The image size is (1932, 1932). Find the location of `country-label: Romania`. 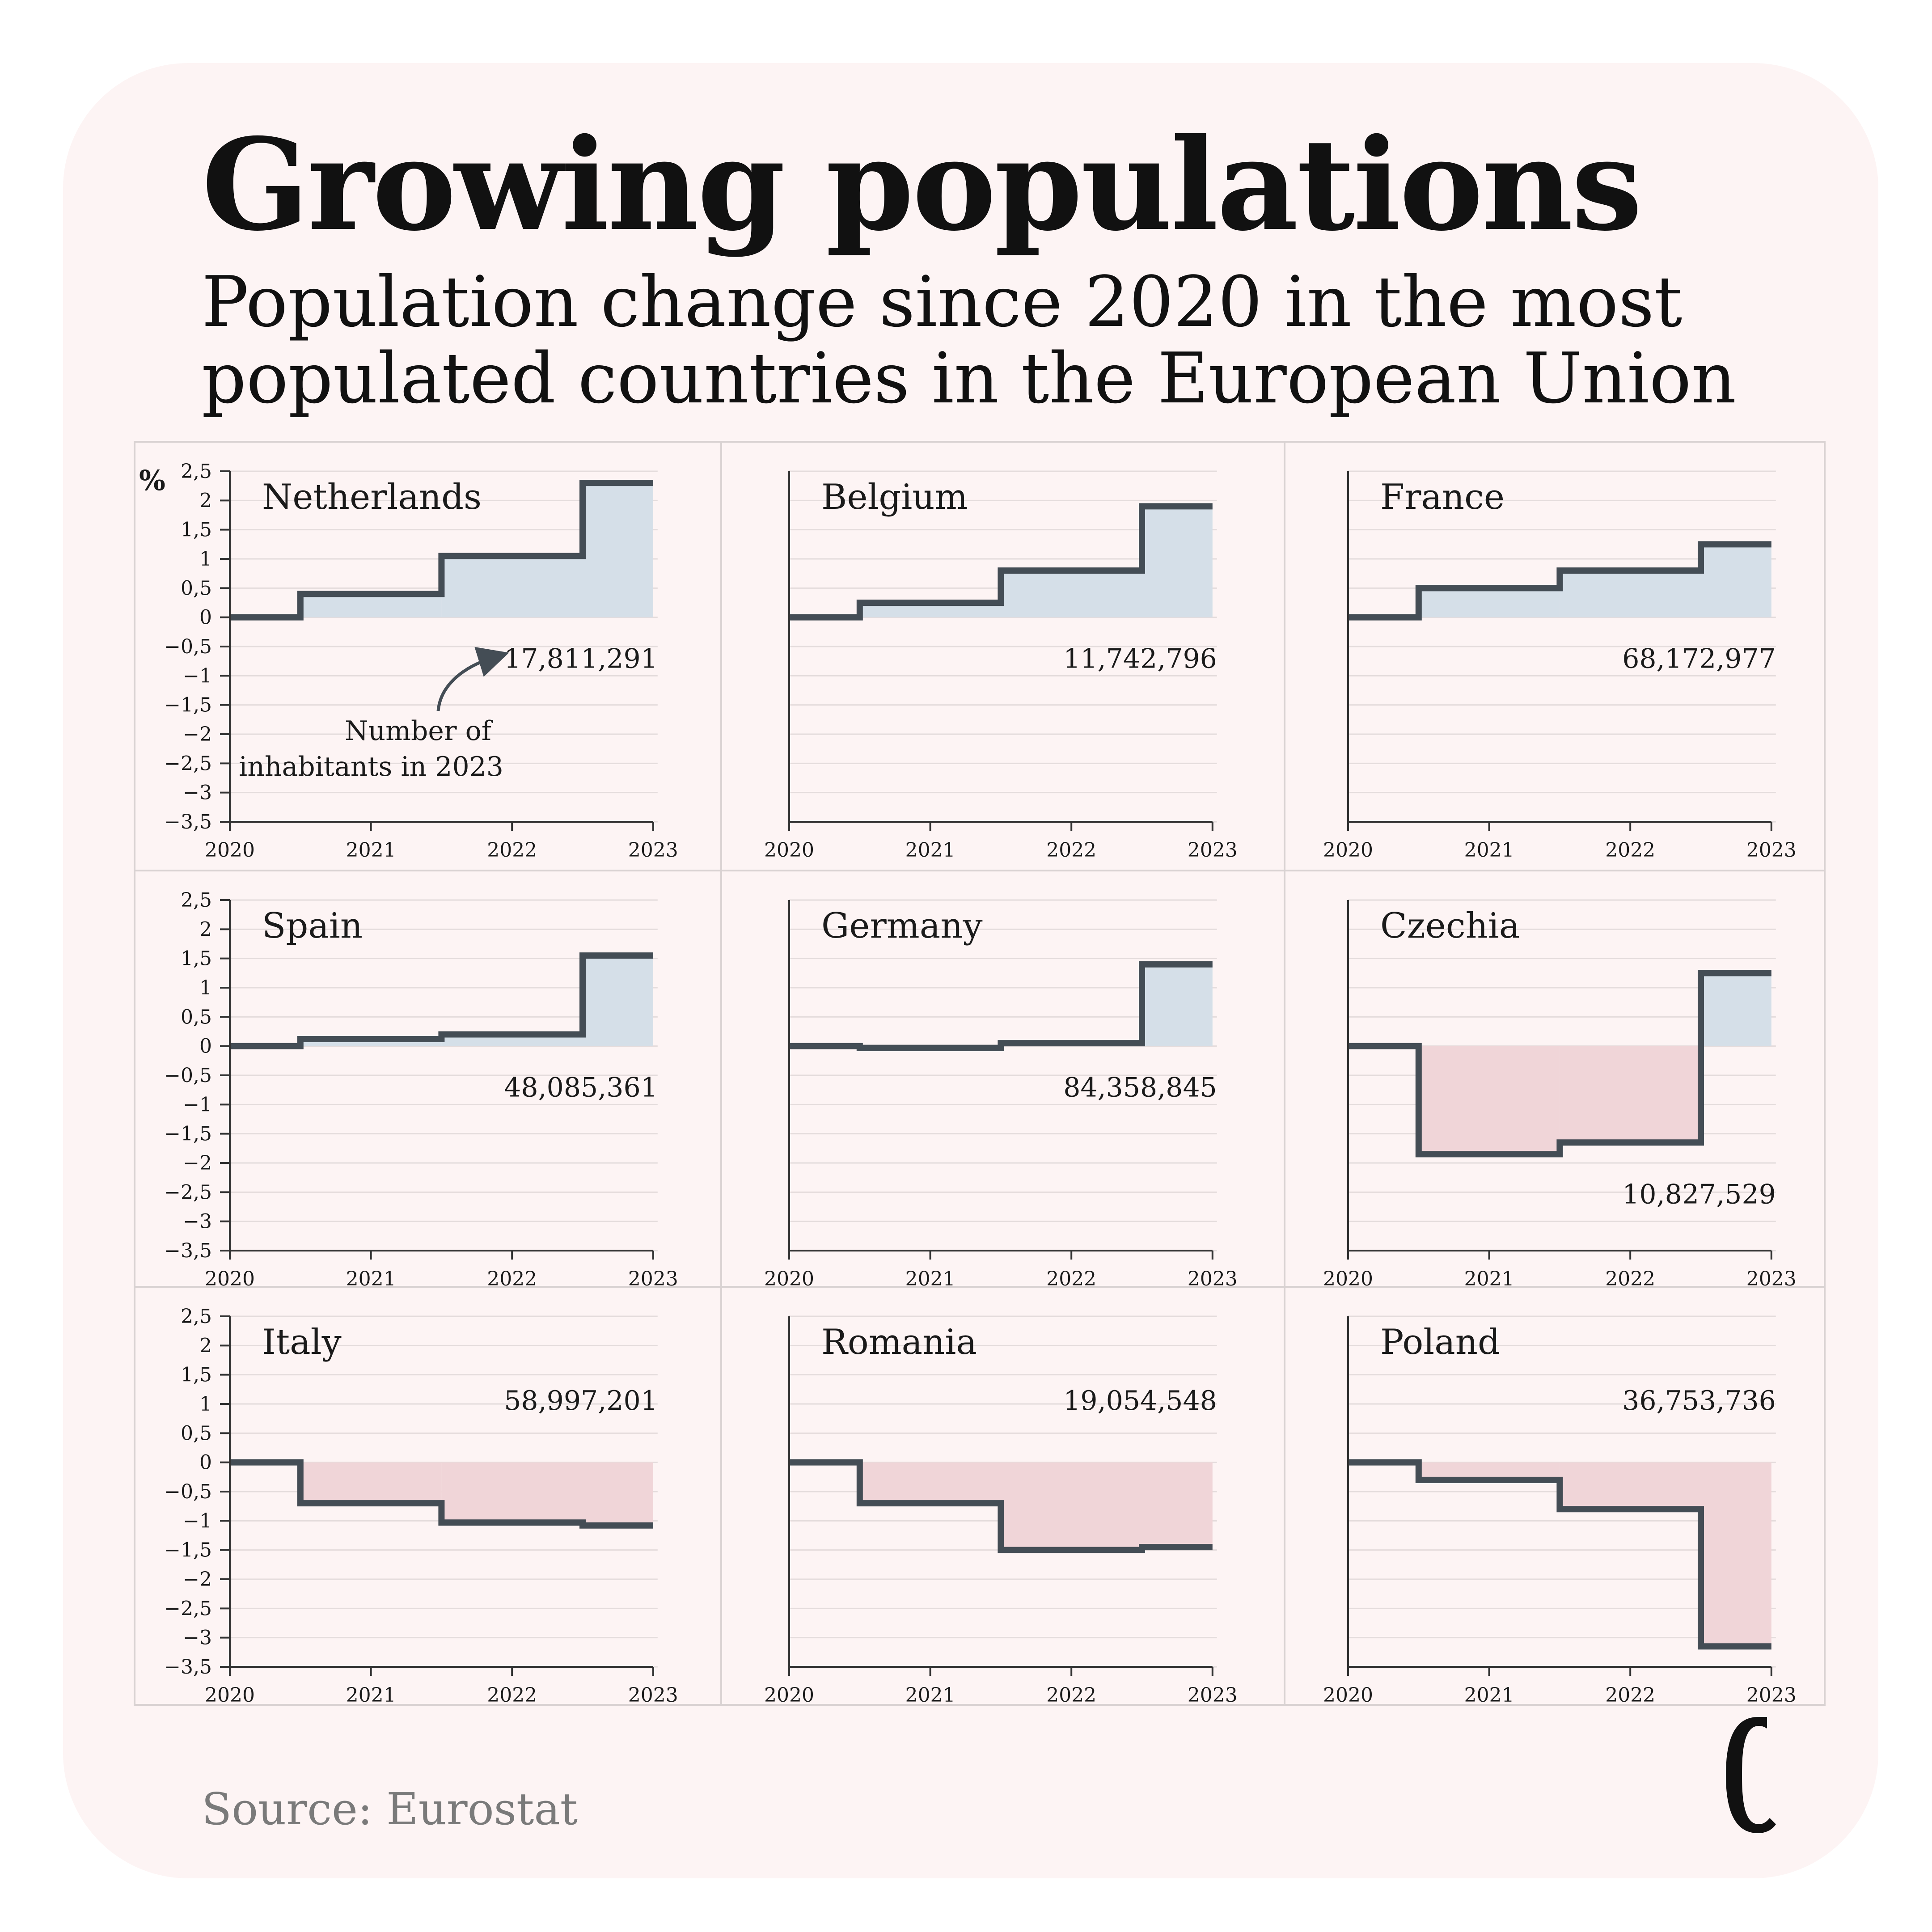

country-label: Romania is located at coordinates (899, 1342).